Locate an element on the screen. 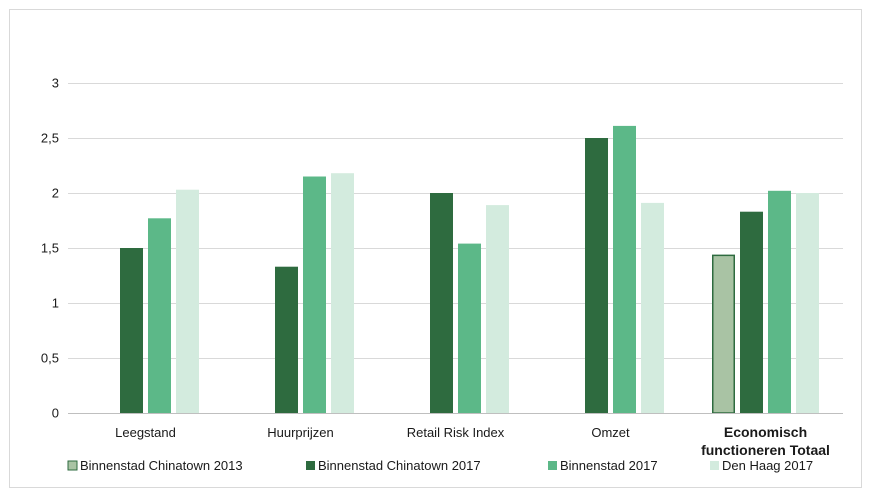  y-tick-label: 2,5 is located at coordinates (50, 138).